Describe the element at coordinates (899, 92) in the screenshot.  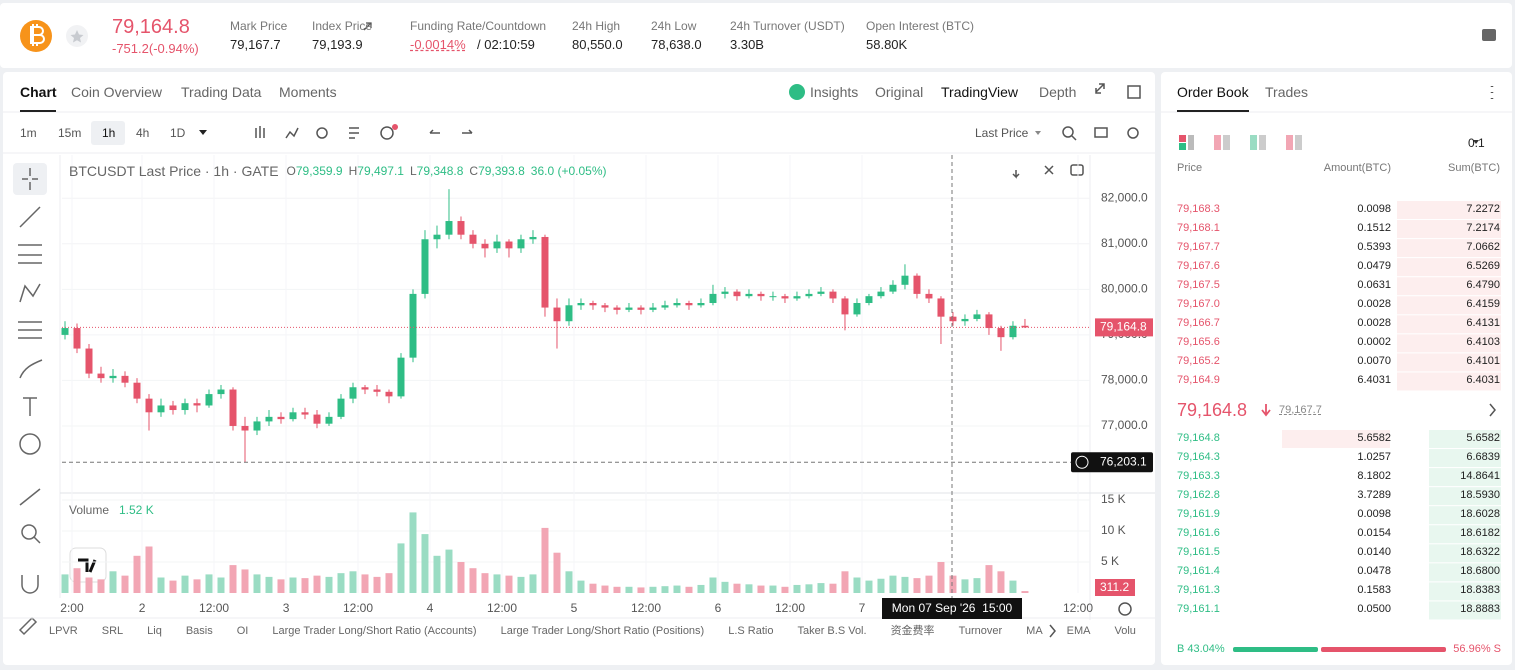
I see `view-tab: Original` at that location.